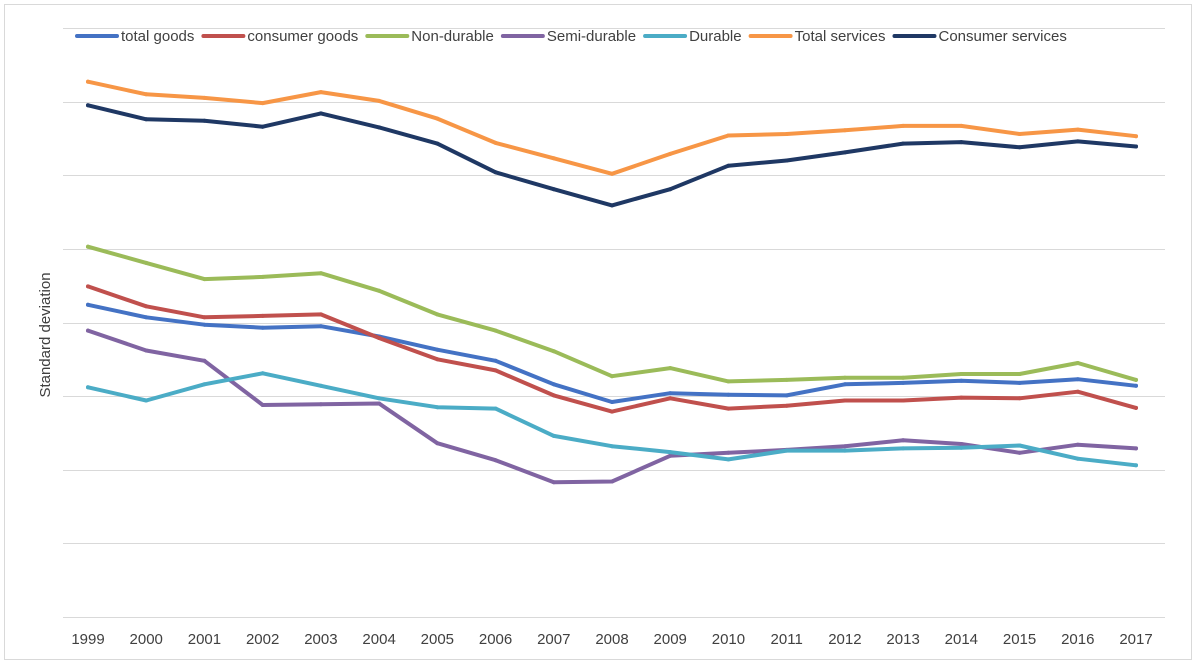 The image size is (1198, 666). I want to click on y-axis-label: Standard deviation, so click(45, 334).